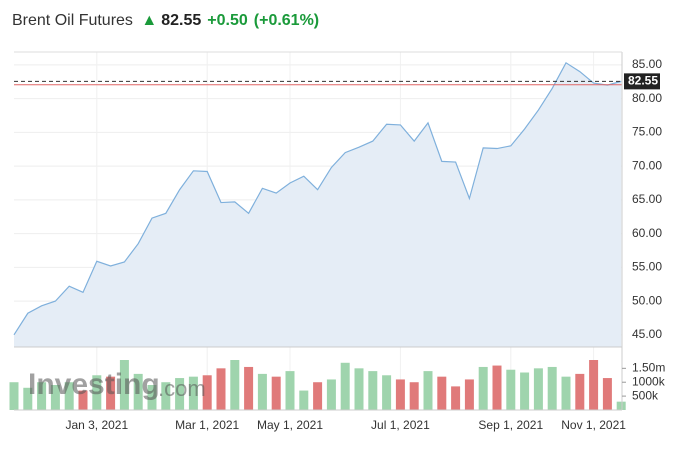 This screenshot has width=700, height=453. Describe the element at coordinates (647, 300) in the screenshot. I see `y-tick-label: 50.00` at that location.